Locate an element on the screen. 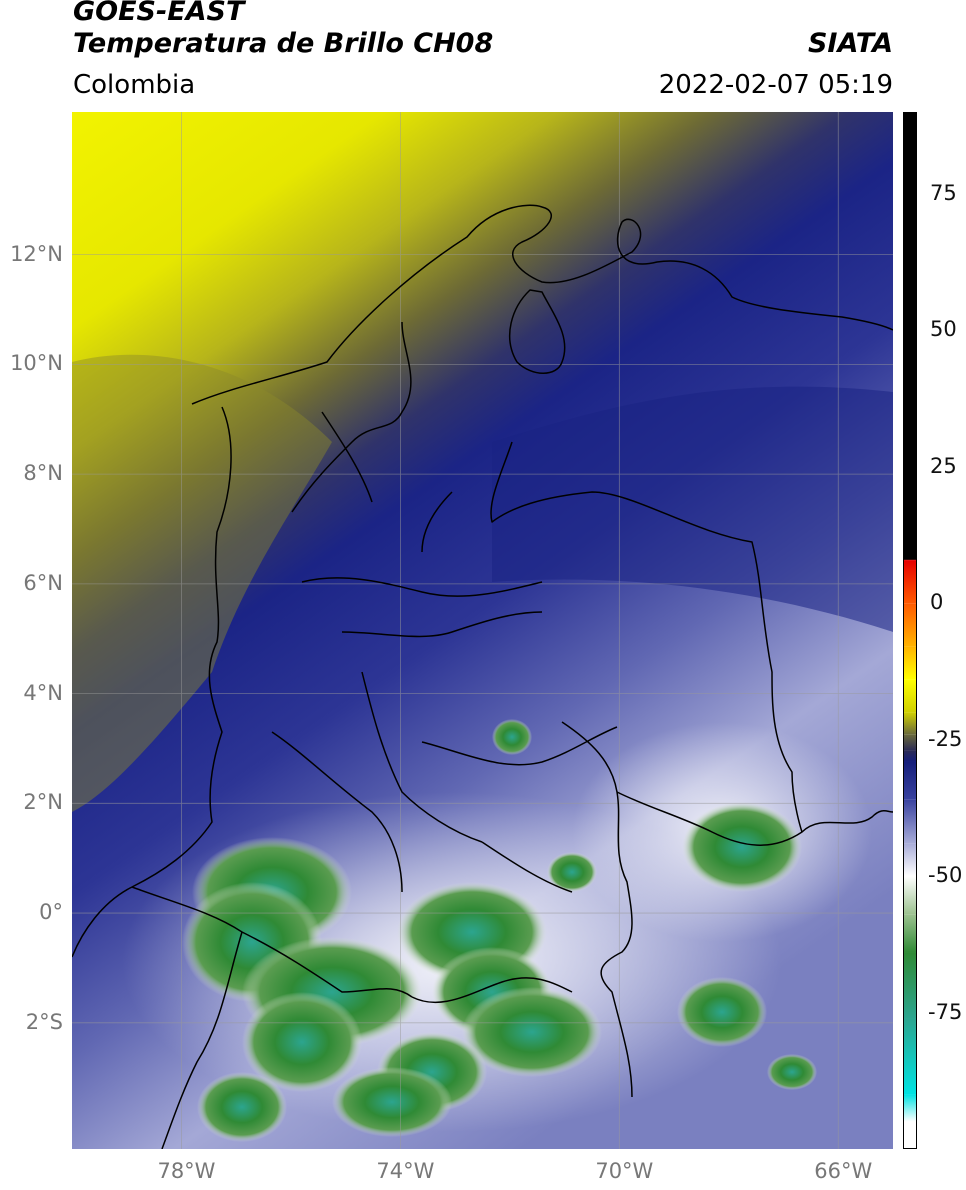 The width and height of the screenshot is (966, 1190). longitude-label: 70°W is located at coordinates (624, 1171).